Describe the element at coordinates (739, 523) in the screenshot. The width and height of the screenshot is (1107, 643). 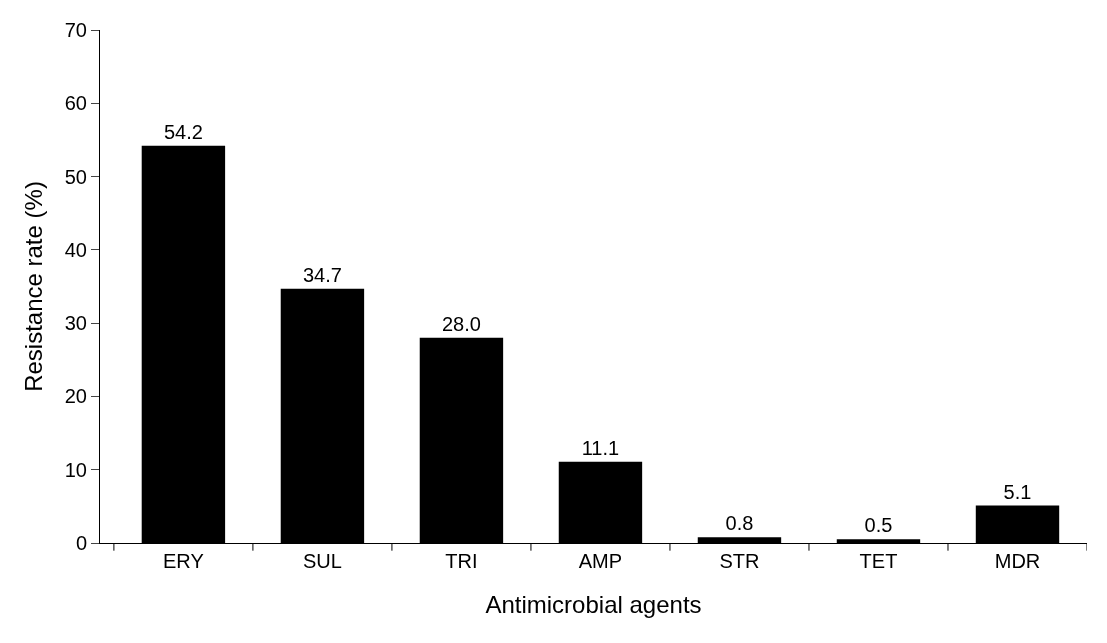
I see `data-label: 0.8` at that location.